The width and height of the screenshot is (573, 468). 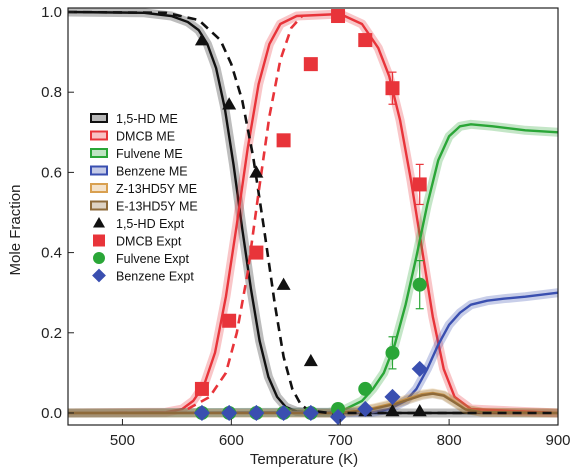 What do you see at coordinates (99, 188) in the screenshot?
I see `legend-swatch-z-13hd5y-me` at bounding box center [99, 188].